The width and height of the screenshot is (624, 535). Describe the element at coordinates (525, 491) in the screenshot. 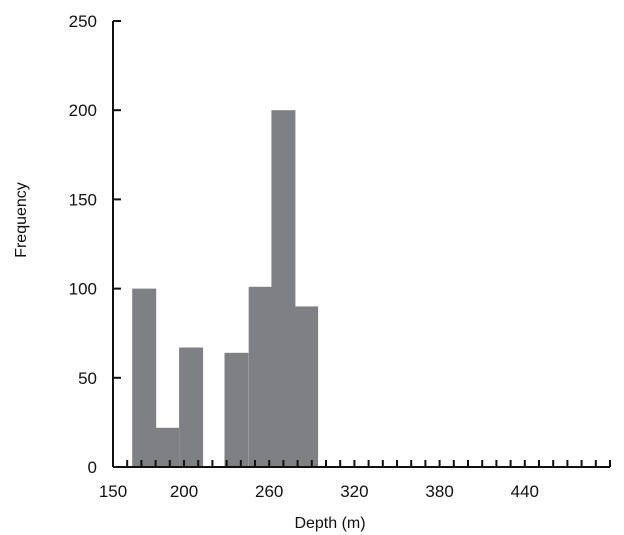

I see `x-tick-label-5: 440` at that location.